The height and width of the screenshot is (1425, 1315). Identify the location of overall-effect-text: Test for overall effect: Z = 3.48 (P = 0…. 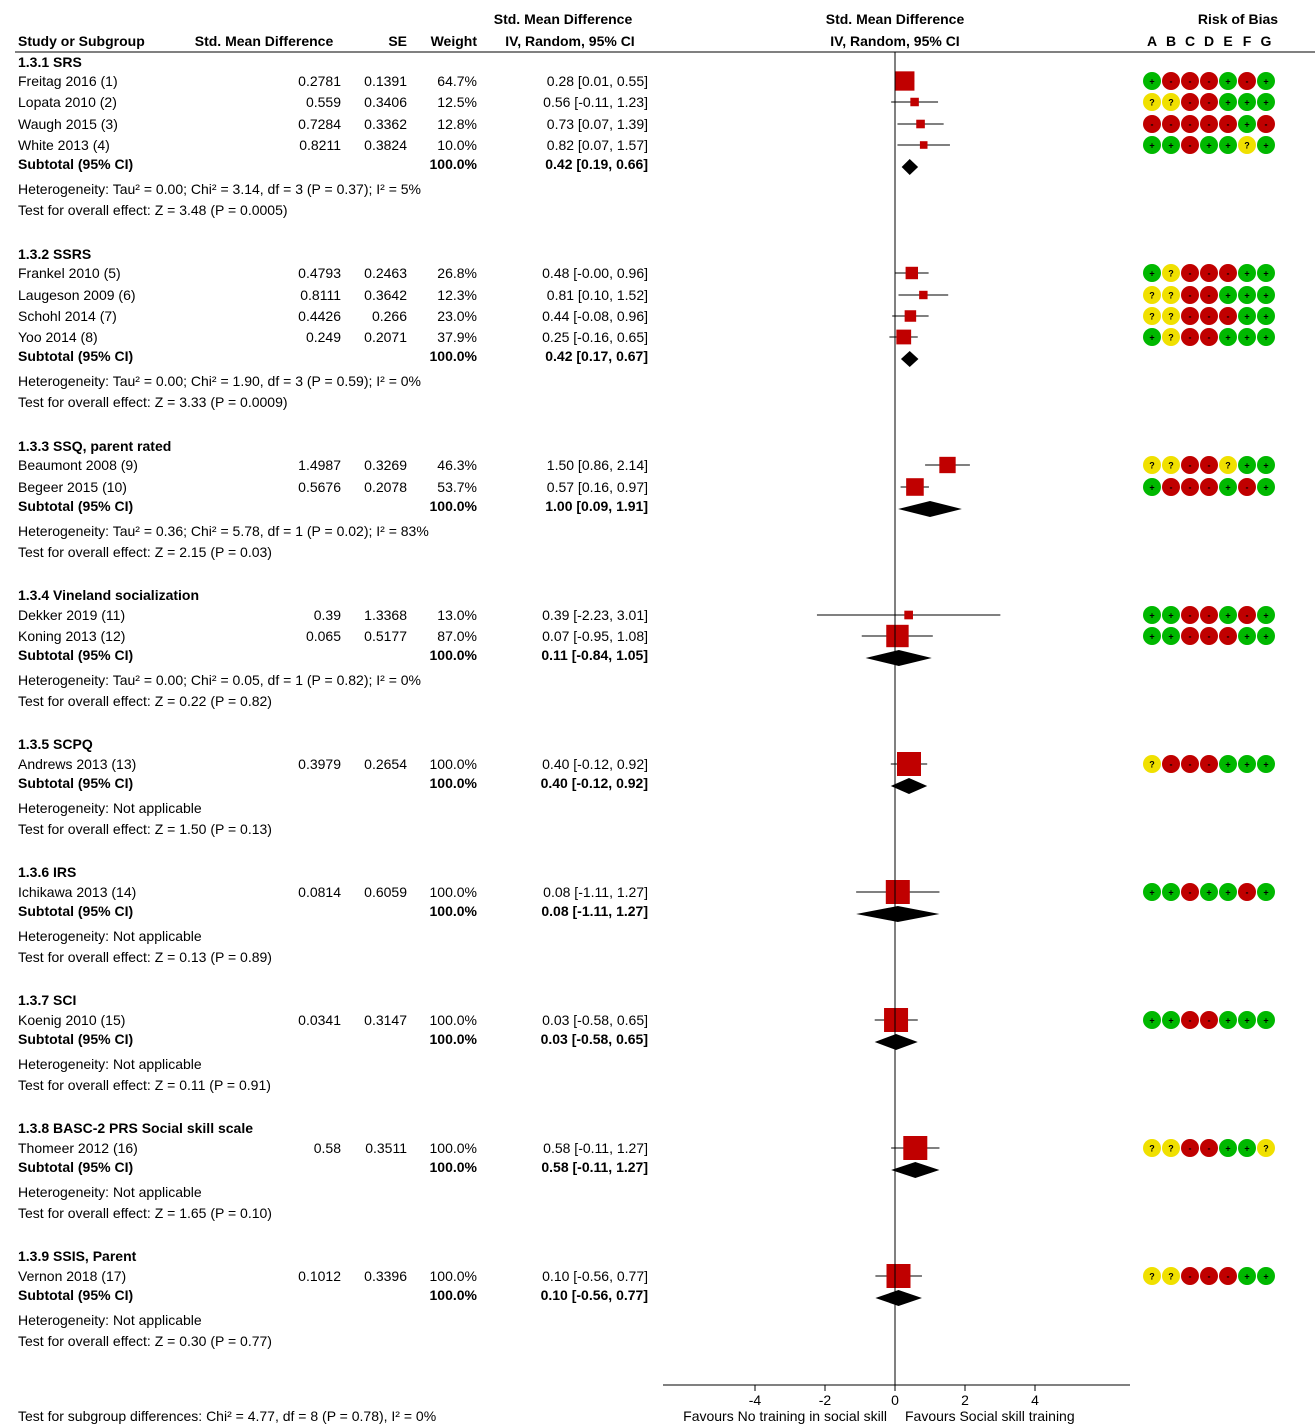
(153, 210).